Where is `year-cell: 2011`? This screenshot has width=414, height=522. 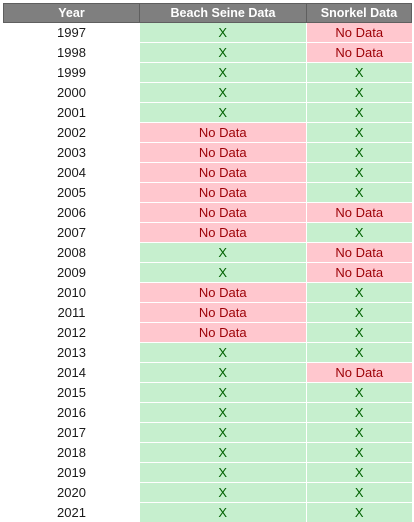 year-cell: 2011 is located at coordinates (72, 313).